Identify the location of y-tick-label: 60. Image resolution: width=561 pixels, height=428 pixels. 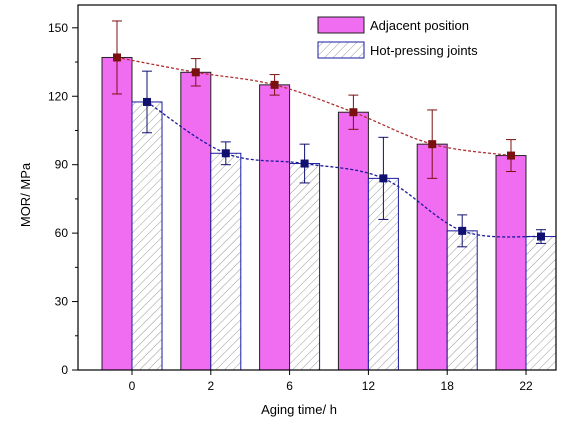
(62, 233).